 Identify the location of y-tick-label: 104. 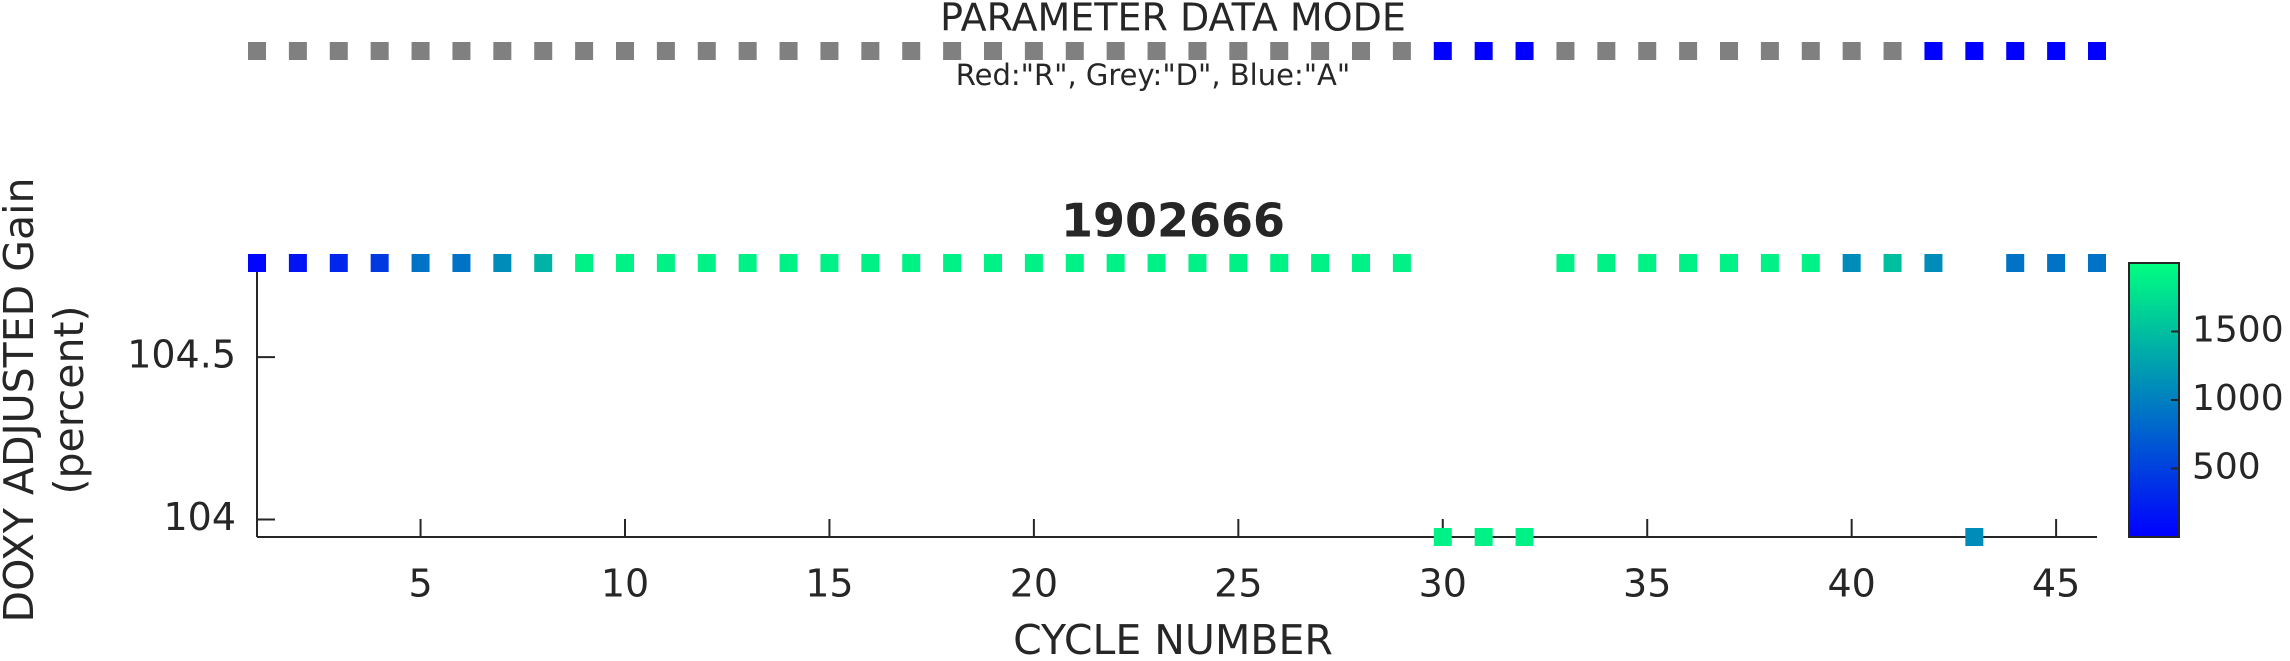
(199, 517).